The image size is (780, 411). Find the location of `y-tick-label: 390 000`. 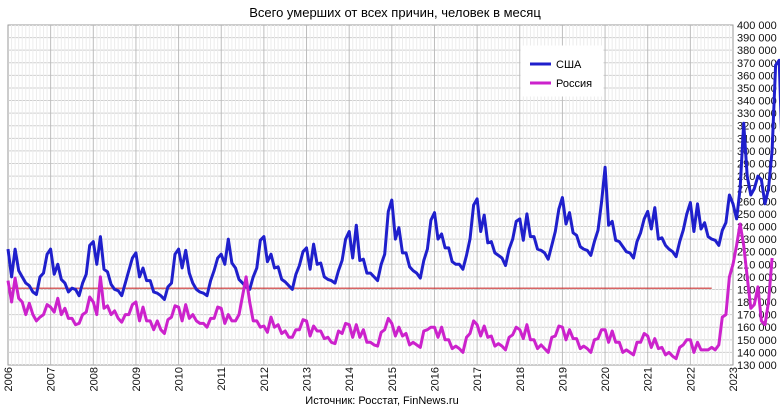

y-tick-label: 390 000 is located at coordinates (757, 39).